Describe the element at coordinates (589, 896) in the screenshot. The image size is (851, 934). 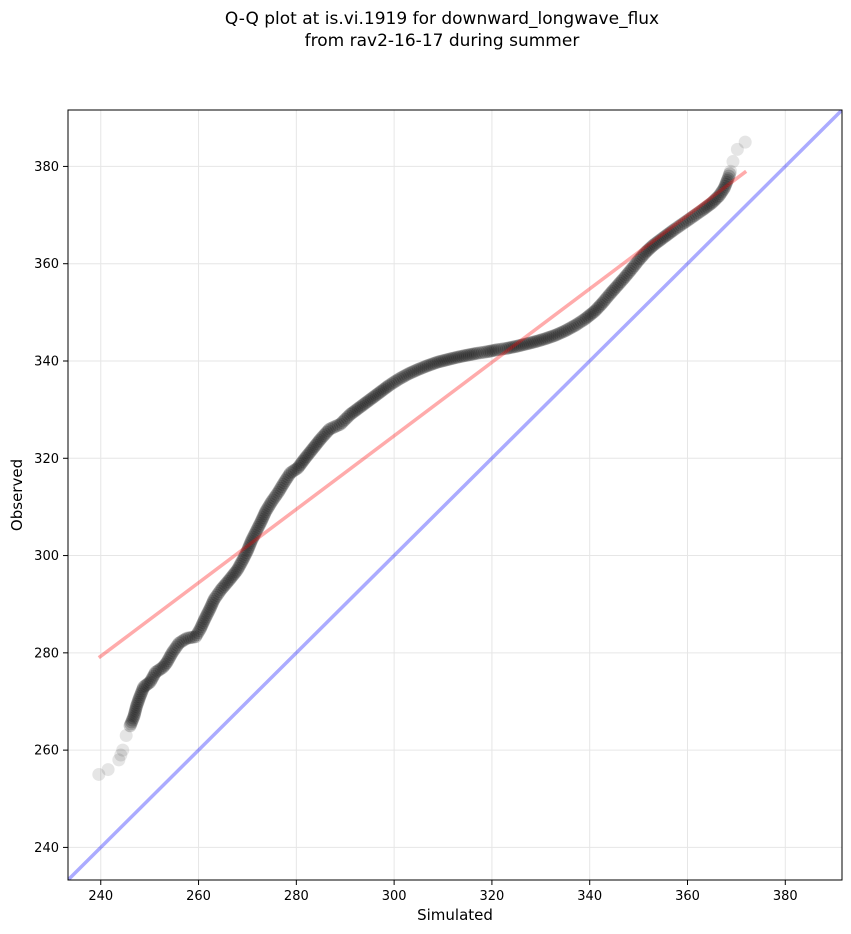
I see `x-tick-label: 340` at that location.